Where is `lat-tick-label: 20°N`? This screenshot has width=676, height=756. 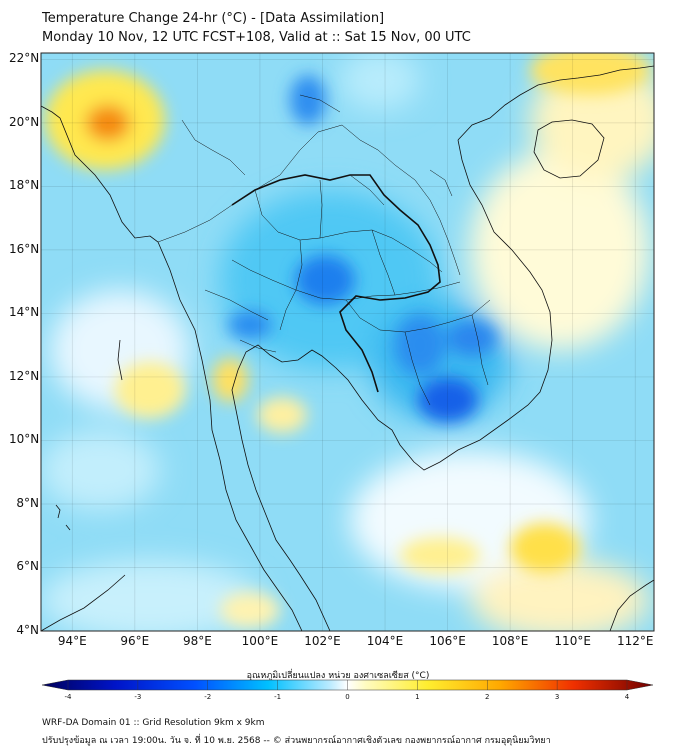
lat-tick-label: 20°N is located at coordinates (24, 121).